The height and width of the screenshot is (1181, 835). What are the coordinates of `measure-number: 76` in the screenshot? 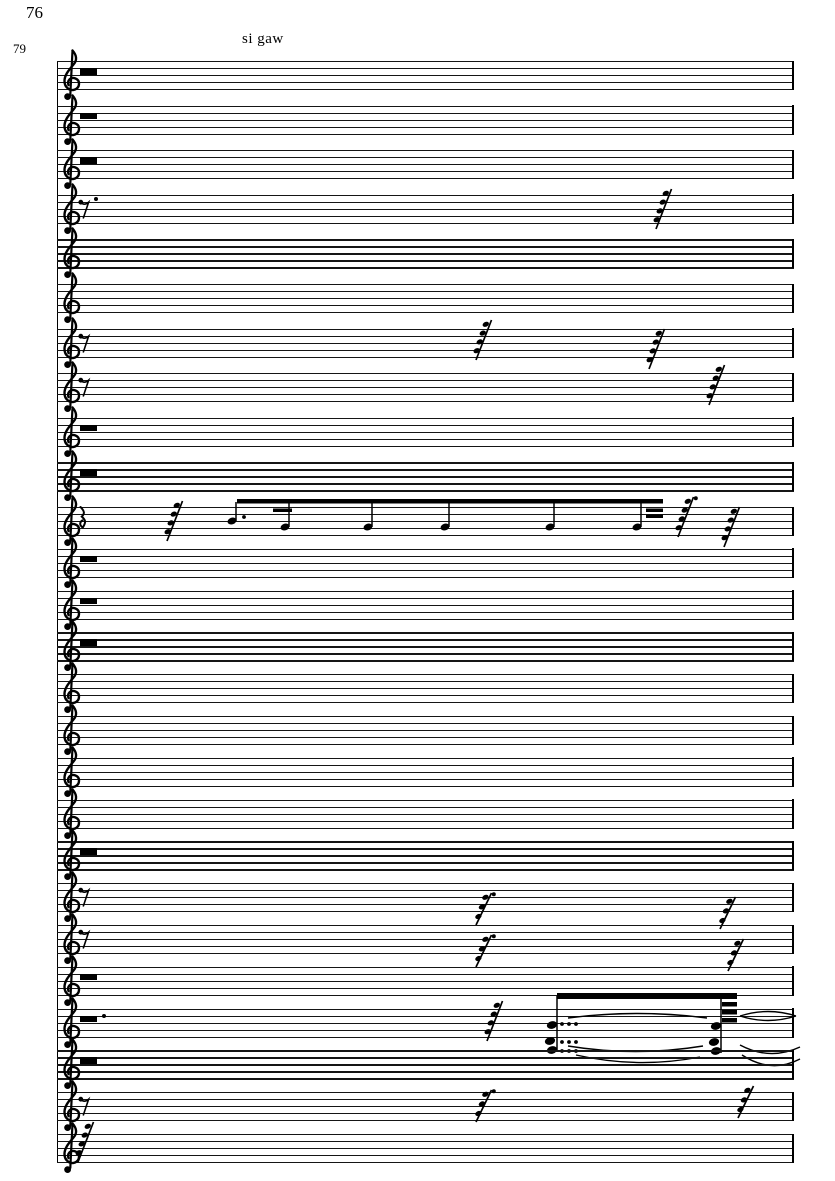 It's located at (34, 12).